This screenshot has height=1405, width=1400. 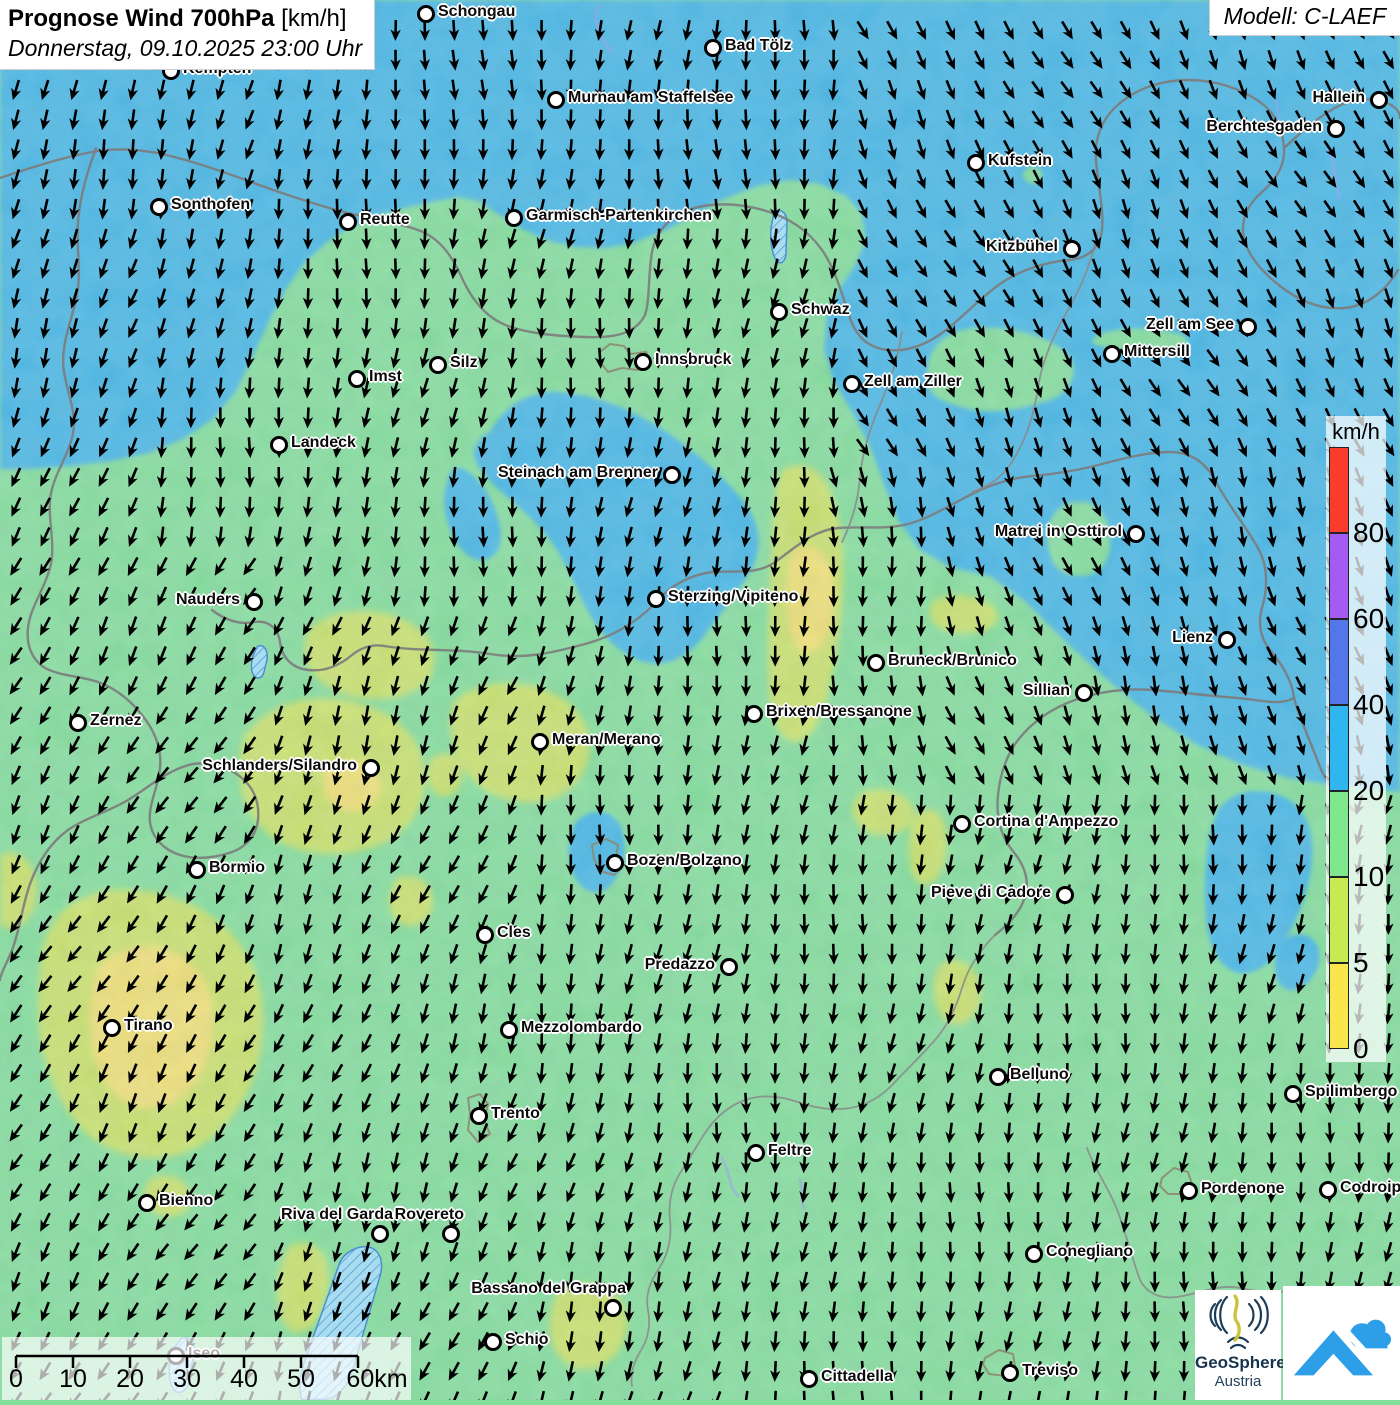 I want to click on map-title-unit: [km/h], so click(x=310, y=18).